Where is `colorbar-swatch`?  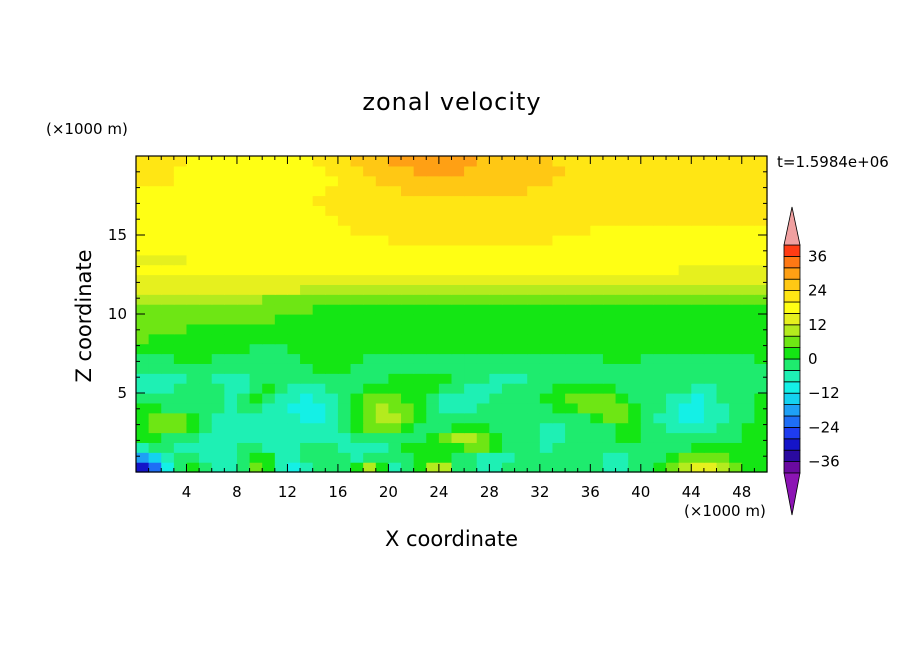 colorbar-swatch is located at coordinates (792, 444).